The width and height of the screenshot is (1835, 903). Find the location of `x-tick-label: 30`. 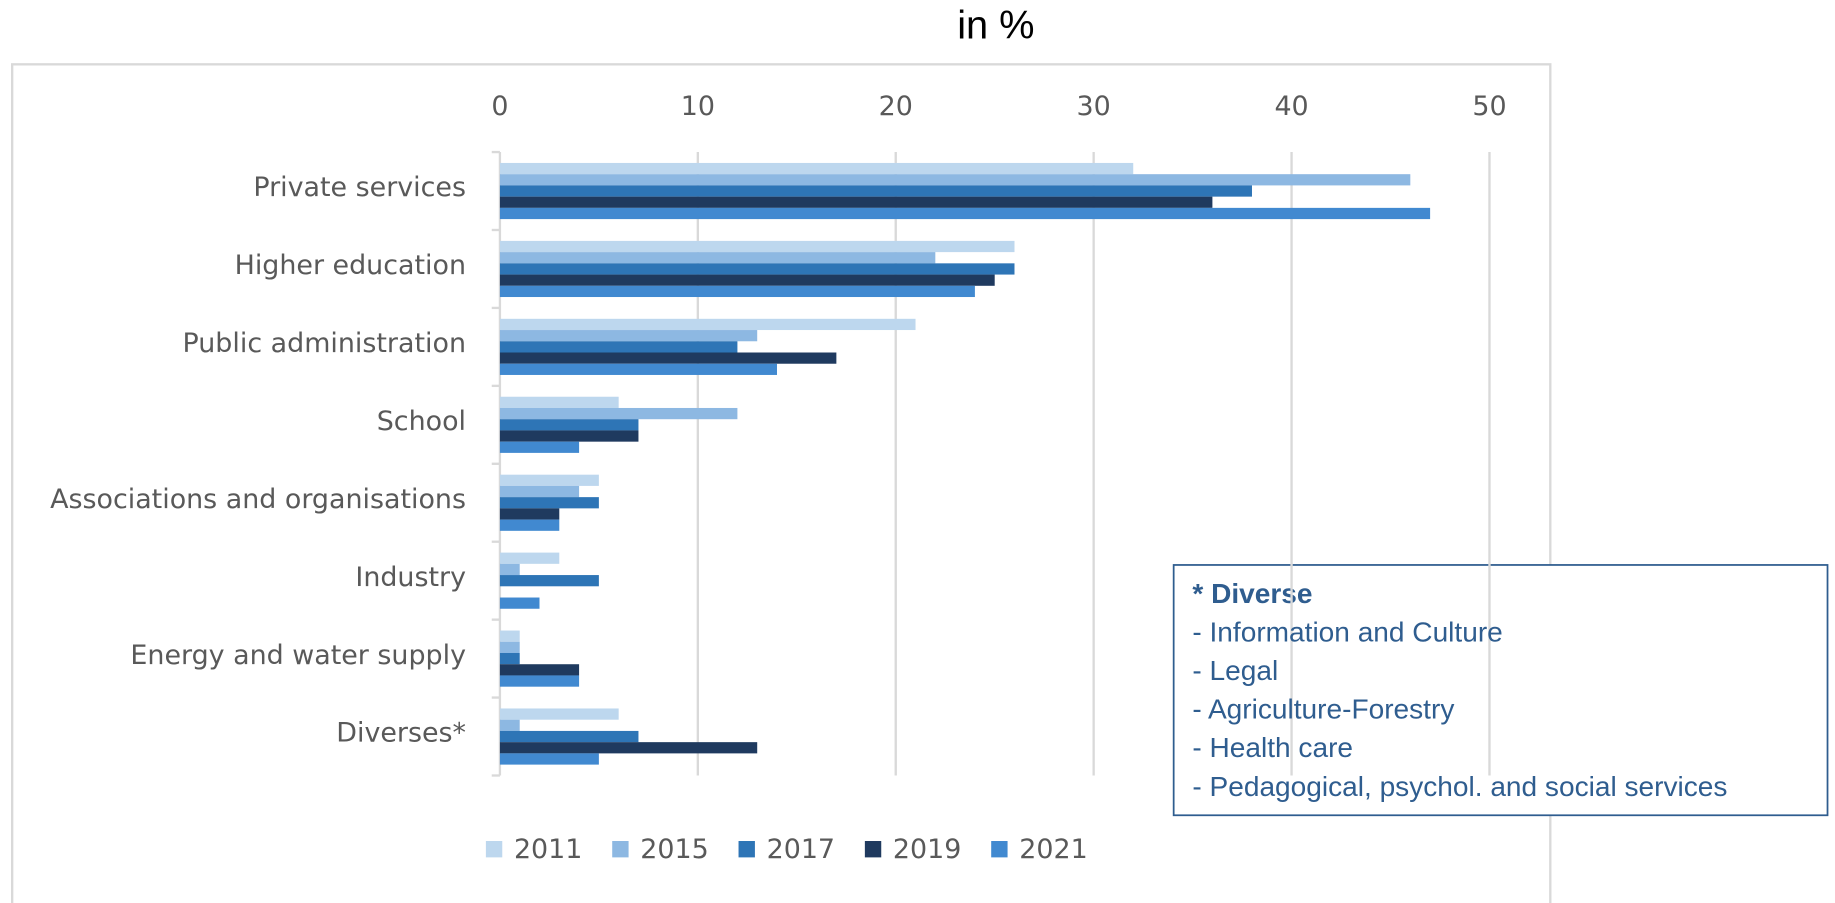

x-tick-label: 30 is located at coordinates (1094, 106).